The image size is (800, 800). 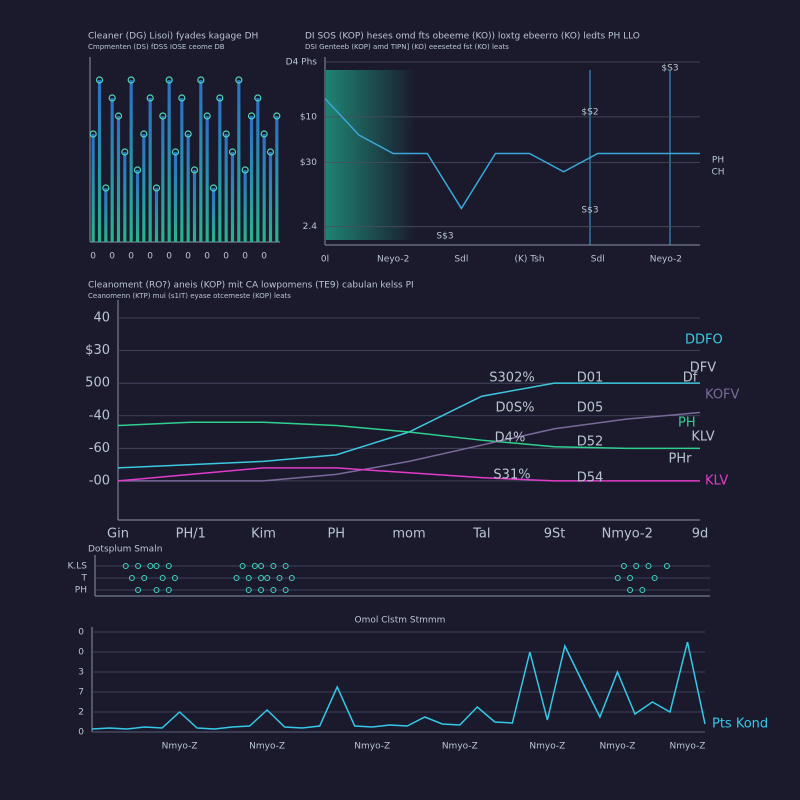 What do you see at coordinates (325, 260) in the screenshot?
I see `x-tick-label: 0l` at bounding box center [325, 260].